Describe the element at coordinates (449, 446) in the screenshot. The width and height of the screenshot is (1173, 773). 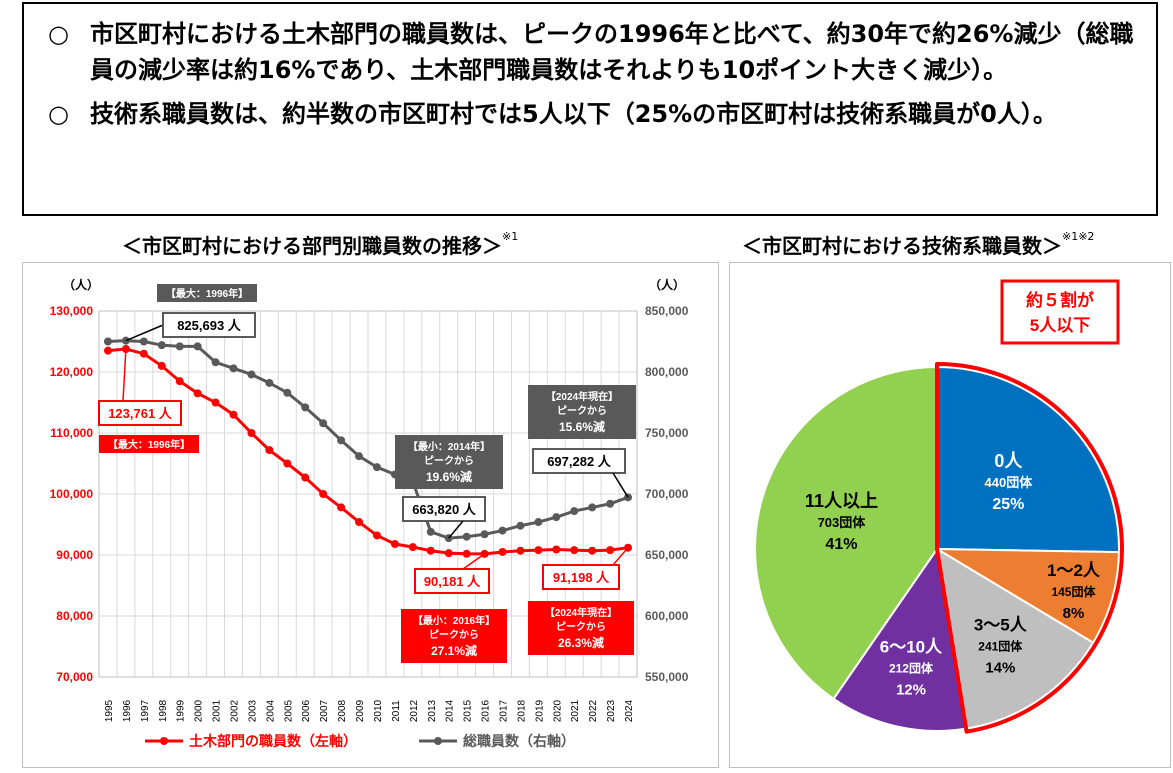
I see `total-min-label: 【最小：2014年】` at that location.